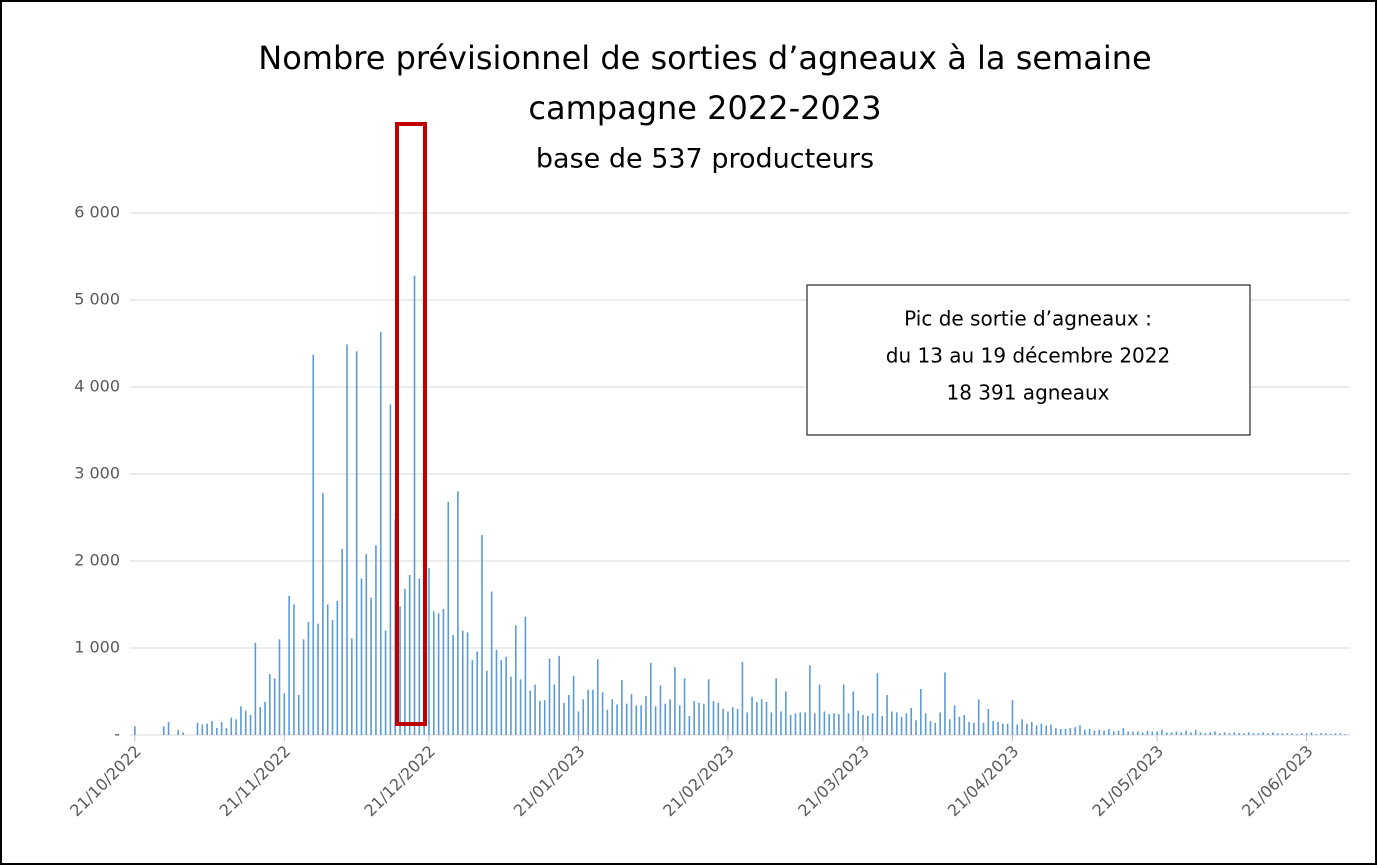 Image resolution: width=1377 pixels, height=865 pixels. Describe the element at coordinates (705, 159) in the screenshot. I see `chart-subtitle: base de 537 producteurs` at that location.